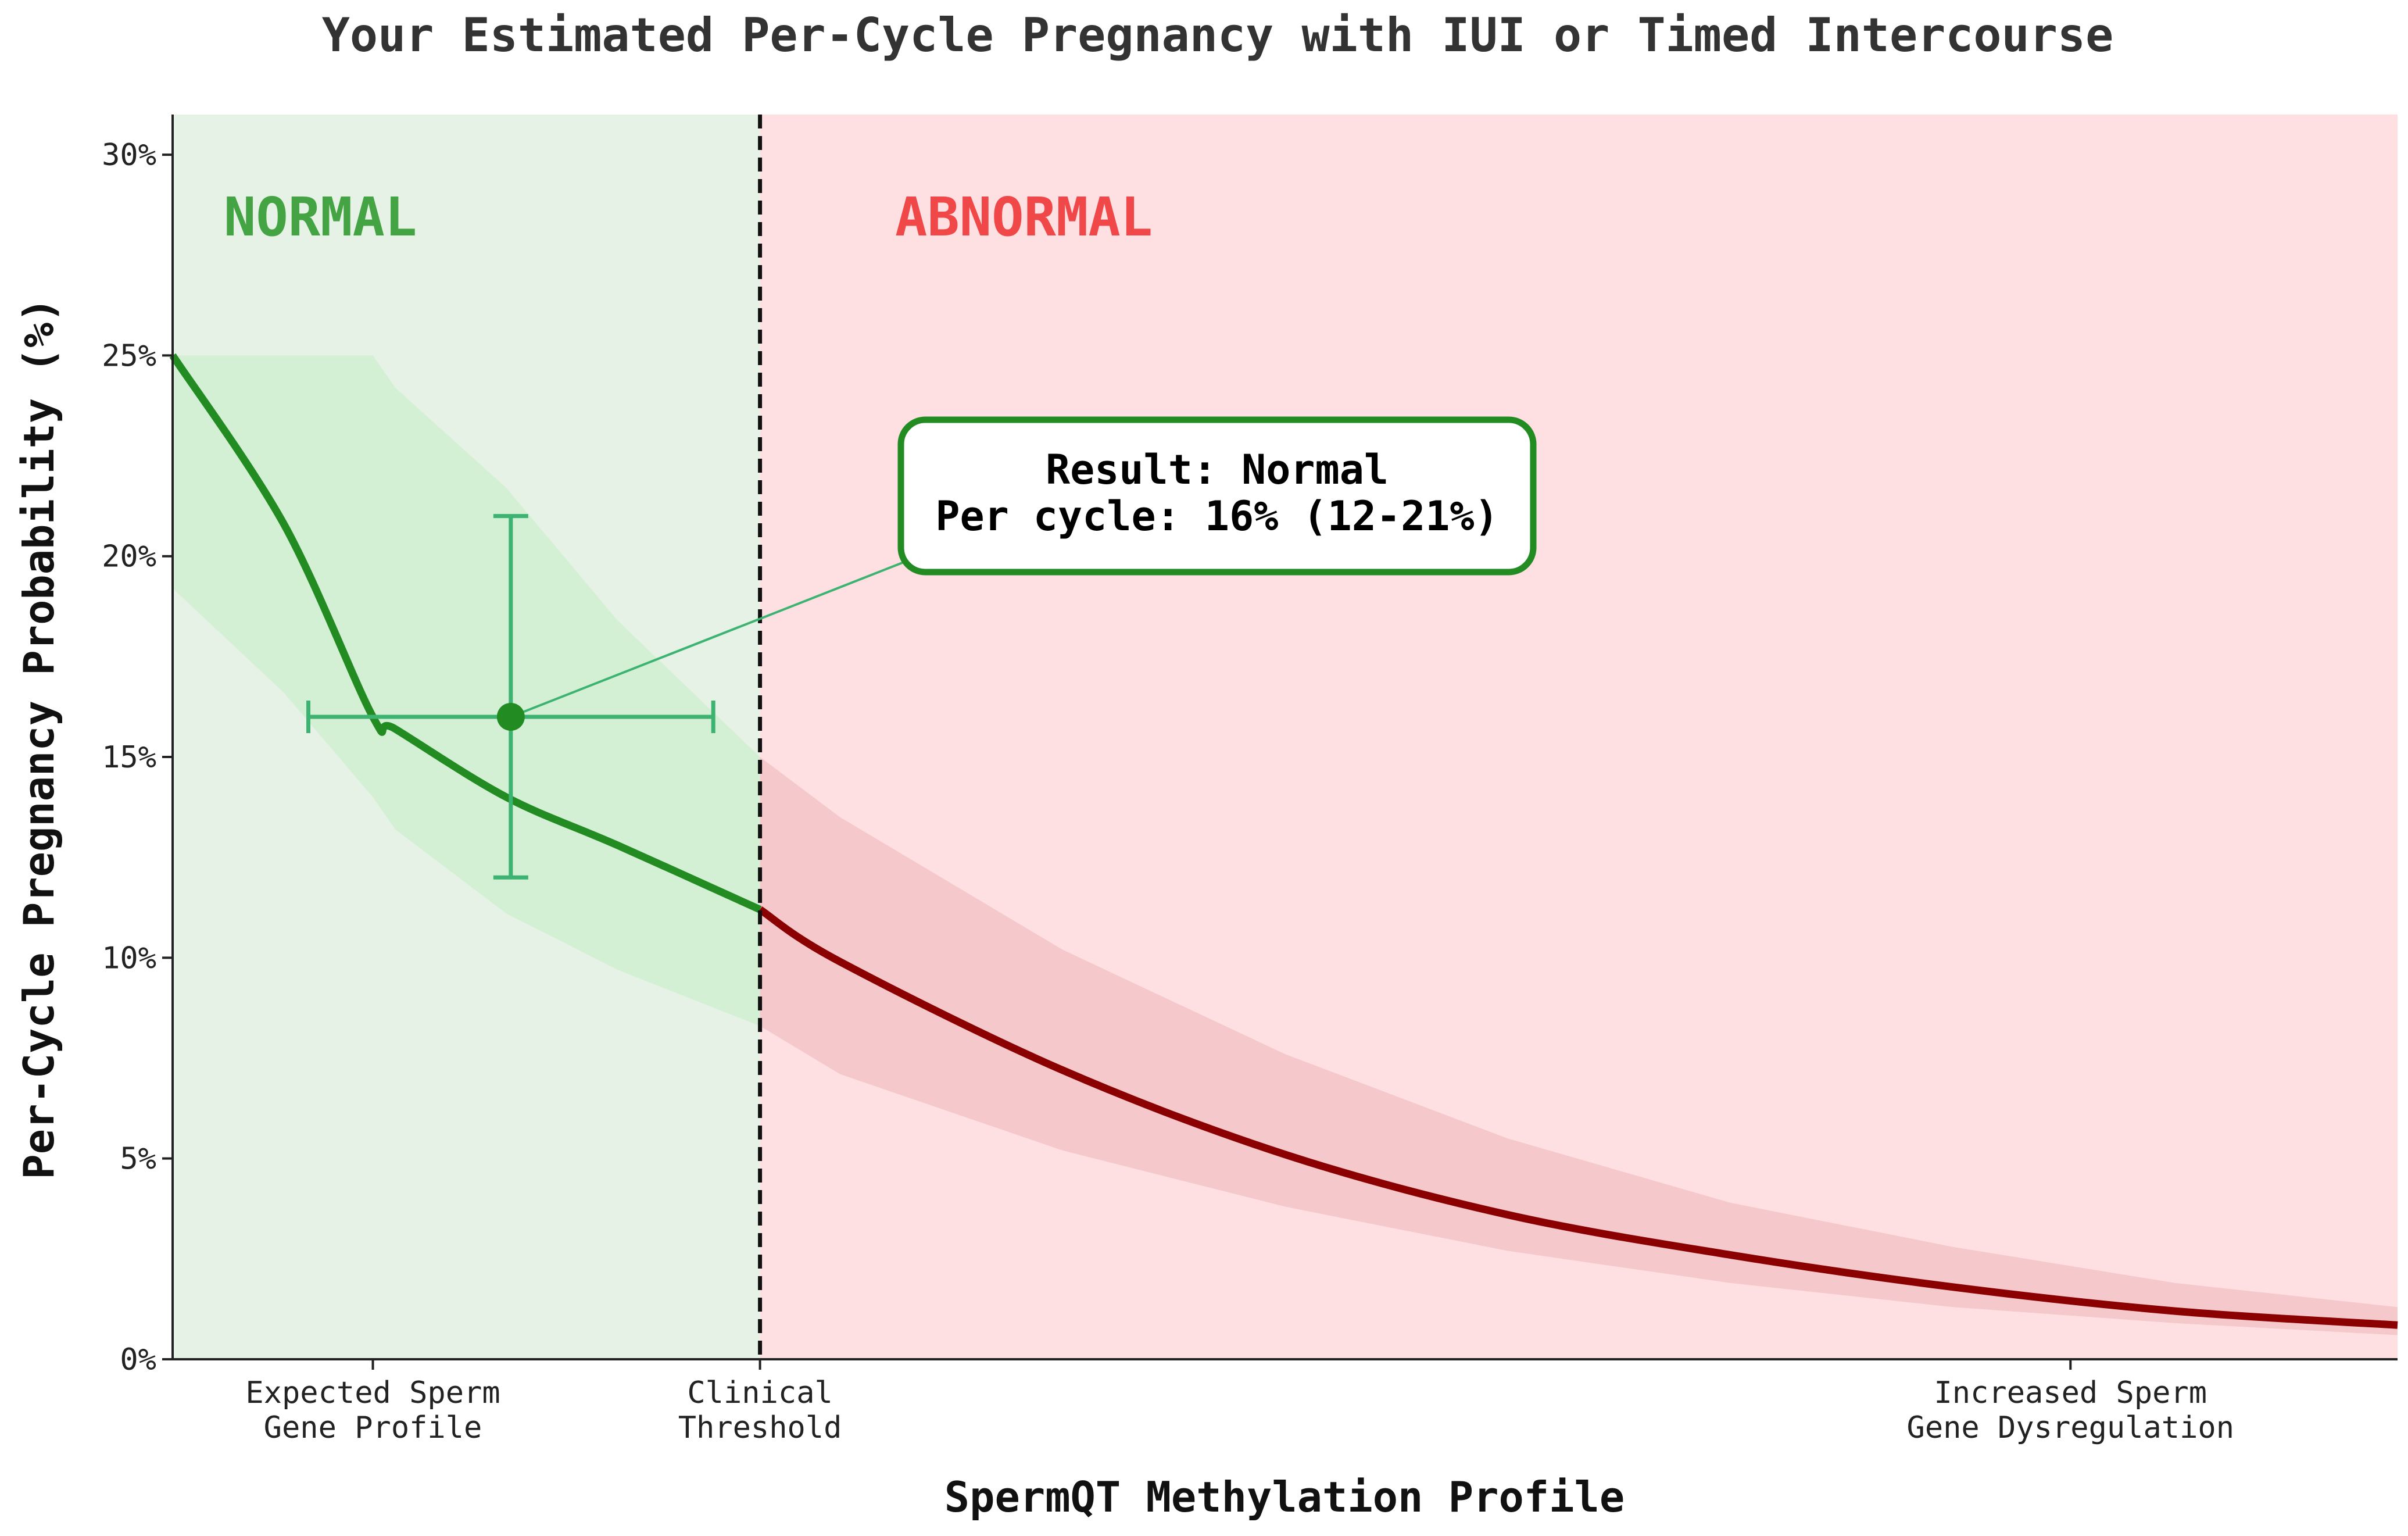  What do you see at coordinates (1024, 217) in the screenshot?
I see `region-label-abnormal: ABNORMAL` at bounding box center [1024, 217].